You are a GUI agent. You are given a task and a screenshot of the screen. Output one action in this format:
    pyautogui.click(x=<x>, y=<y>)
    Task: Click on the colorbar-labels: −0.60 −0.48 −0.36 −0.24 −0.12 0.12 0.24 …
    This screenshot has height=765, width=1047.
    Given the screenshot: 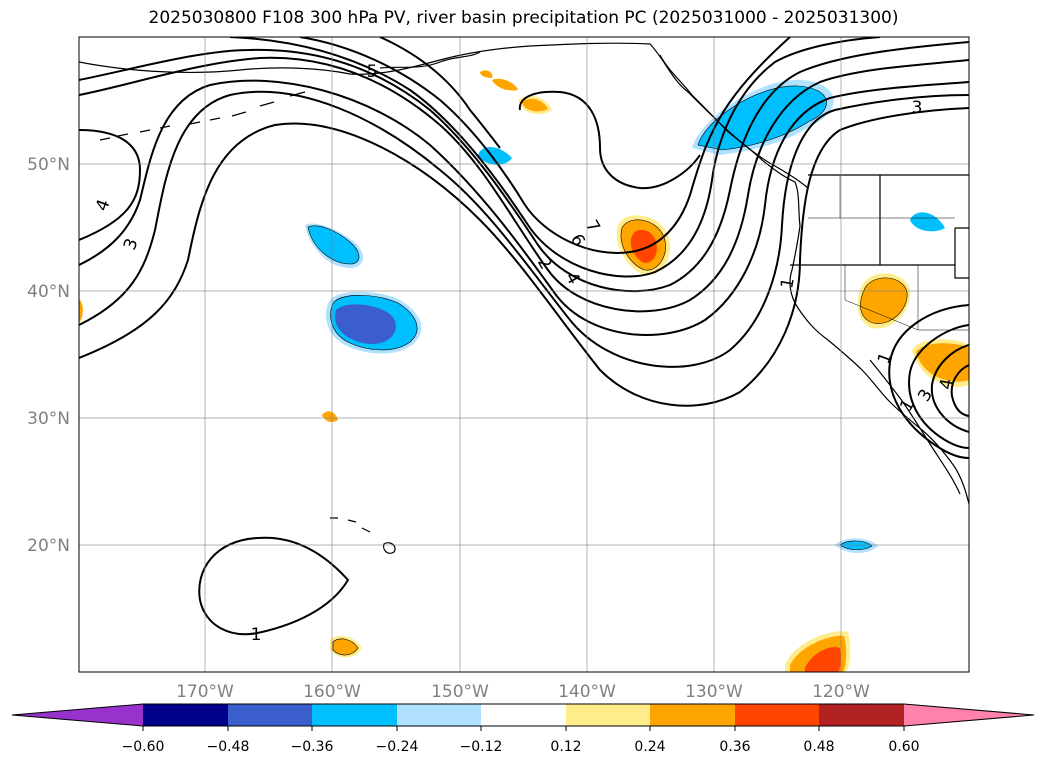 What is the action you would take?
    pyautogui.click(x=521, y=747)
    